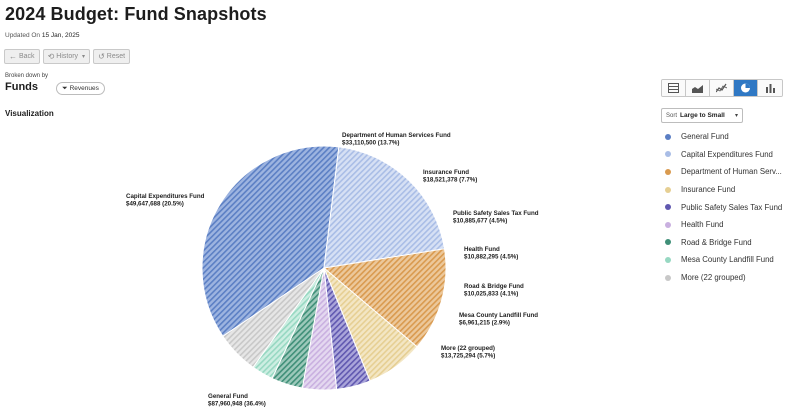  Describe the element at coordinates (484, 323) in the screenshot. I see `slice-label-value: $6,961,215 (2.9%)` at that location.